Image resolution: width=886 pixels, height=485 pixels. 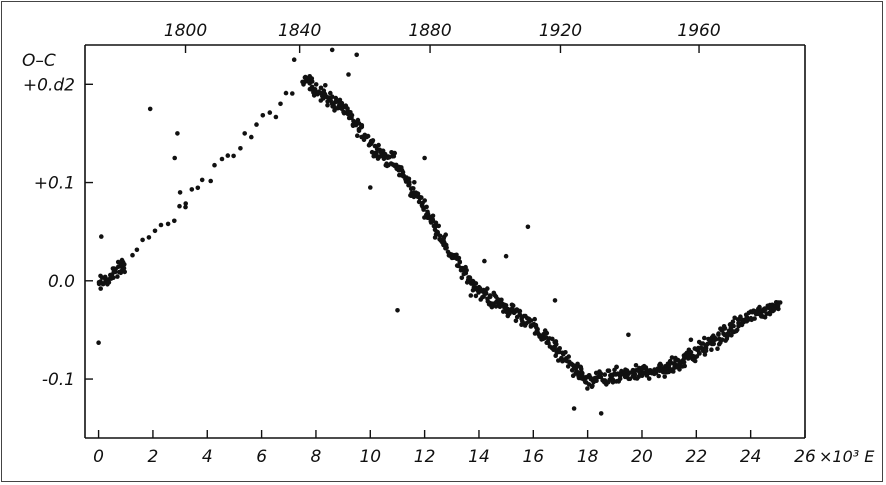 What do you see at coordinates (533, 457) in the screenshot?
I see `x-tick-label: 16` at bounding box center [533, 457].